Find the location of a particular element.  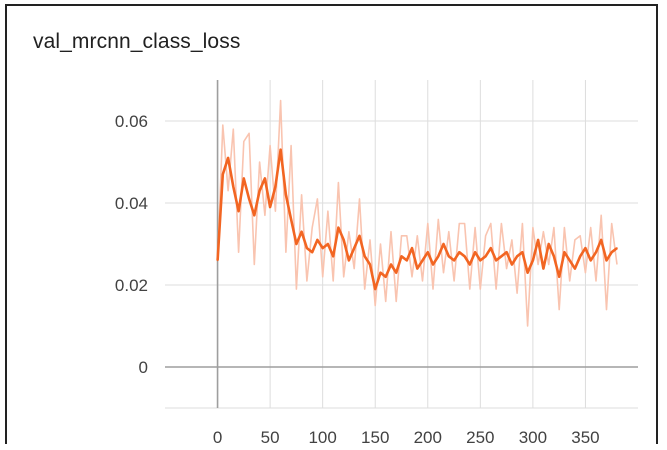

y-tick-label: 0 is located at coordinates (143, 367).